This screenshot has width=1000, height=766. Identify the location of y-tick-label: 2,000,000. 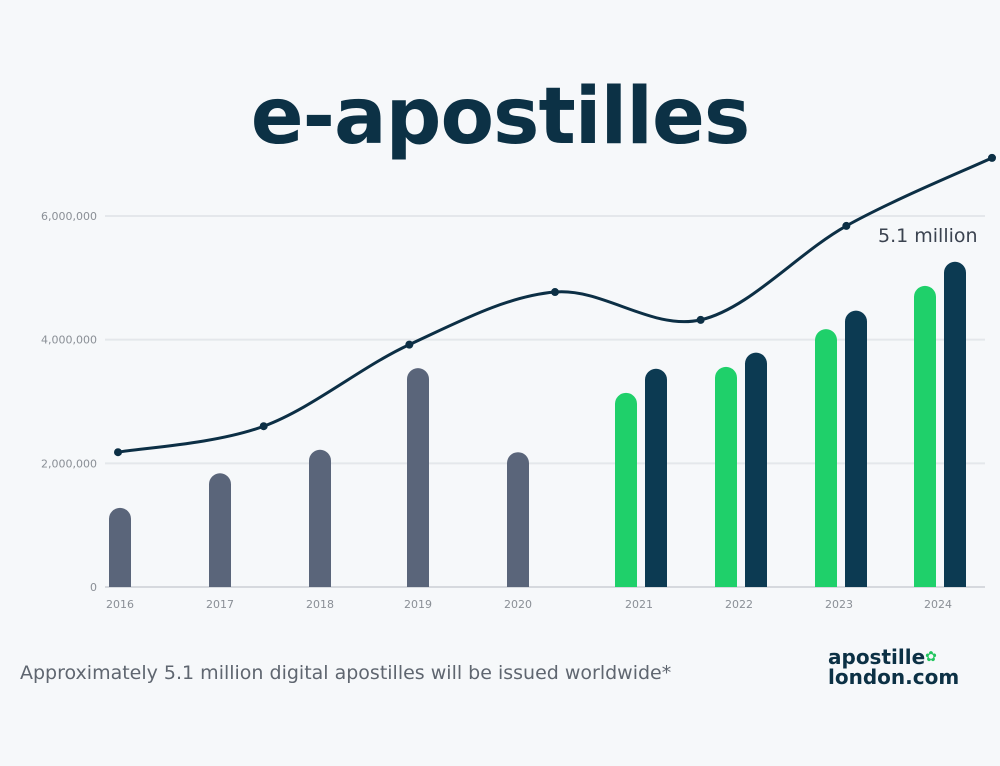
(69, 463).